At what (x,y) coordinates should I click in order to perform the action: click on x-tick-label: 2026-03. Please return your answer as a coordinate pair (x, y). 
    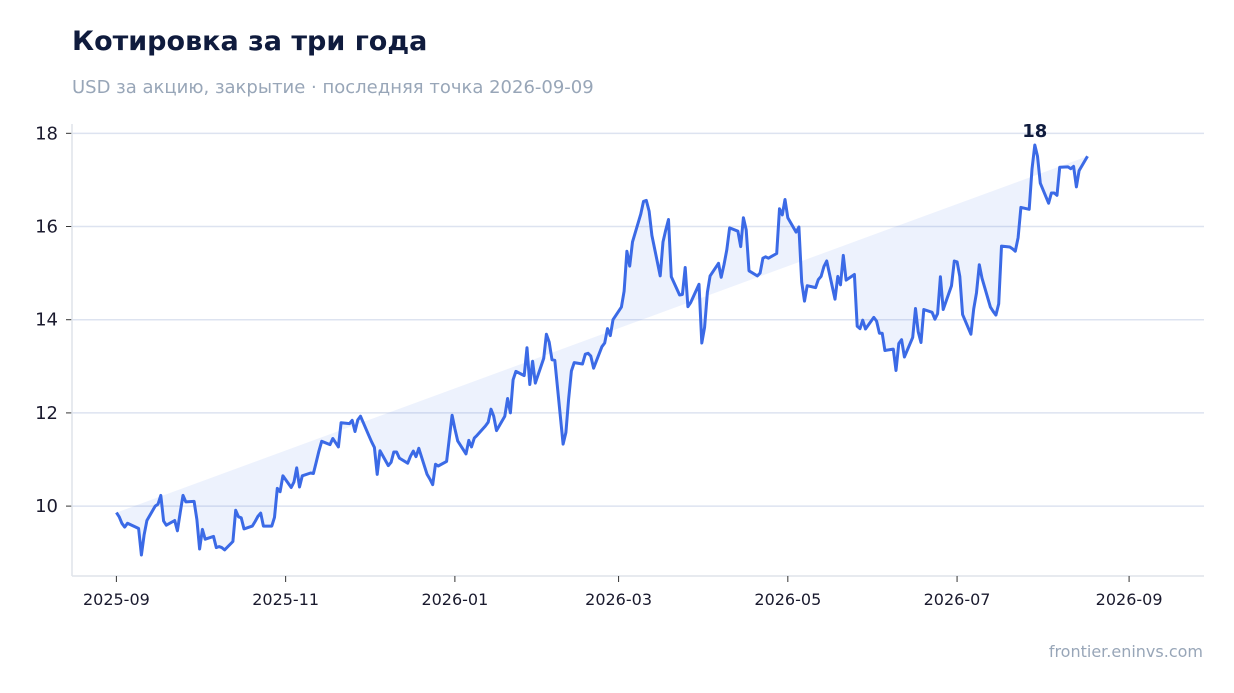
    Looking at the image, I should click on (618, 599).